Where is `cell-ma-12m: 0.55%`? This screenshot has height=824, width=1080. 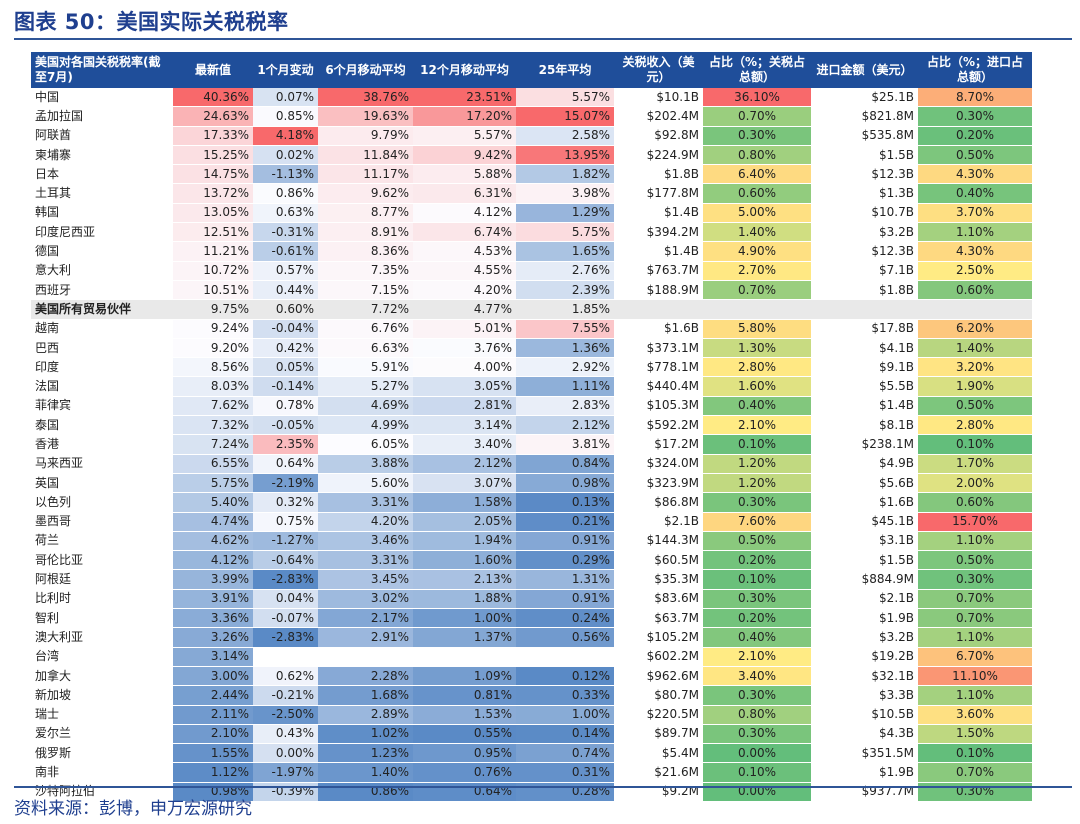 cell-ma-12m: 0.55% is located at coordinates (464, 734).